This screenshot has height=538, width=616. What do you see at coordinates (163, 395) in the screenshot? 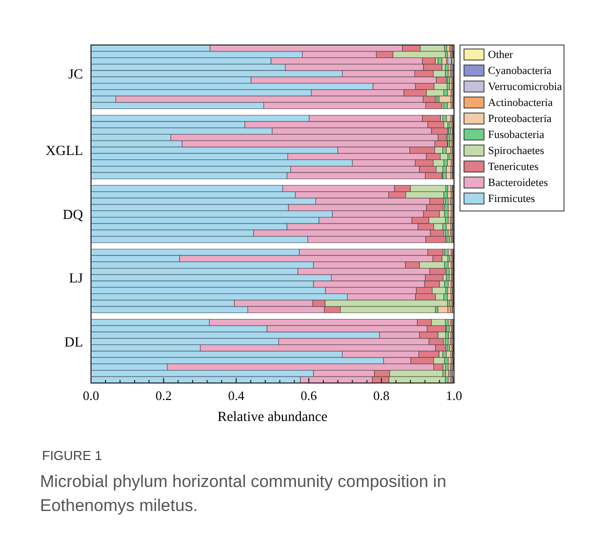
I see `x-tick-label: 0.2` at bounding box center [163, 395].